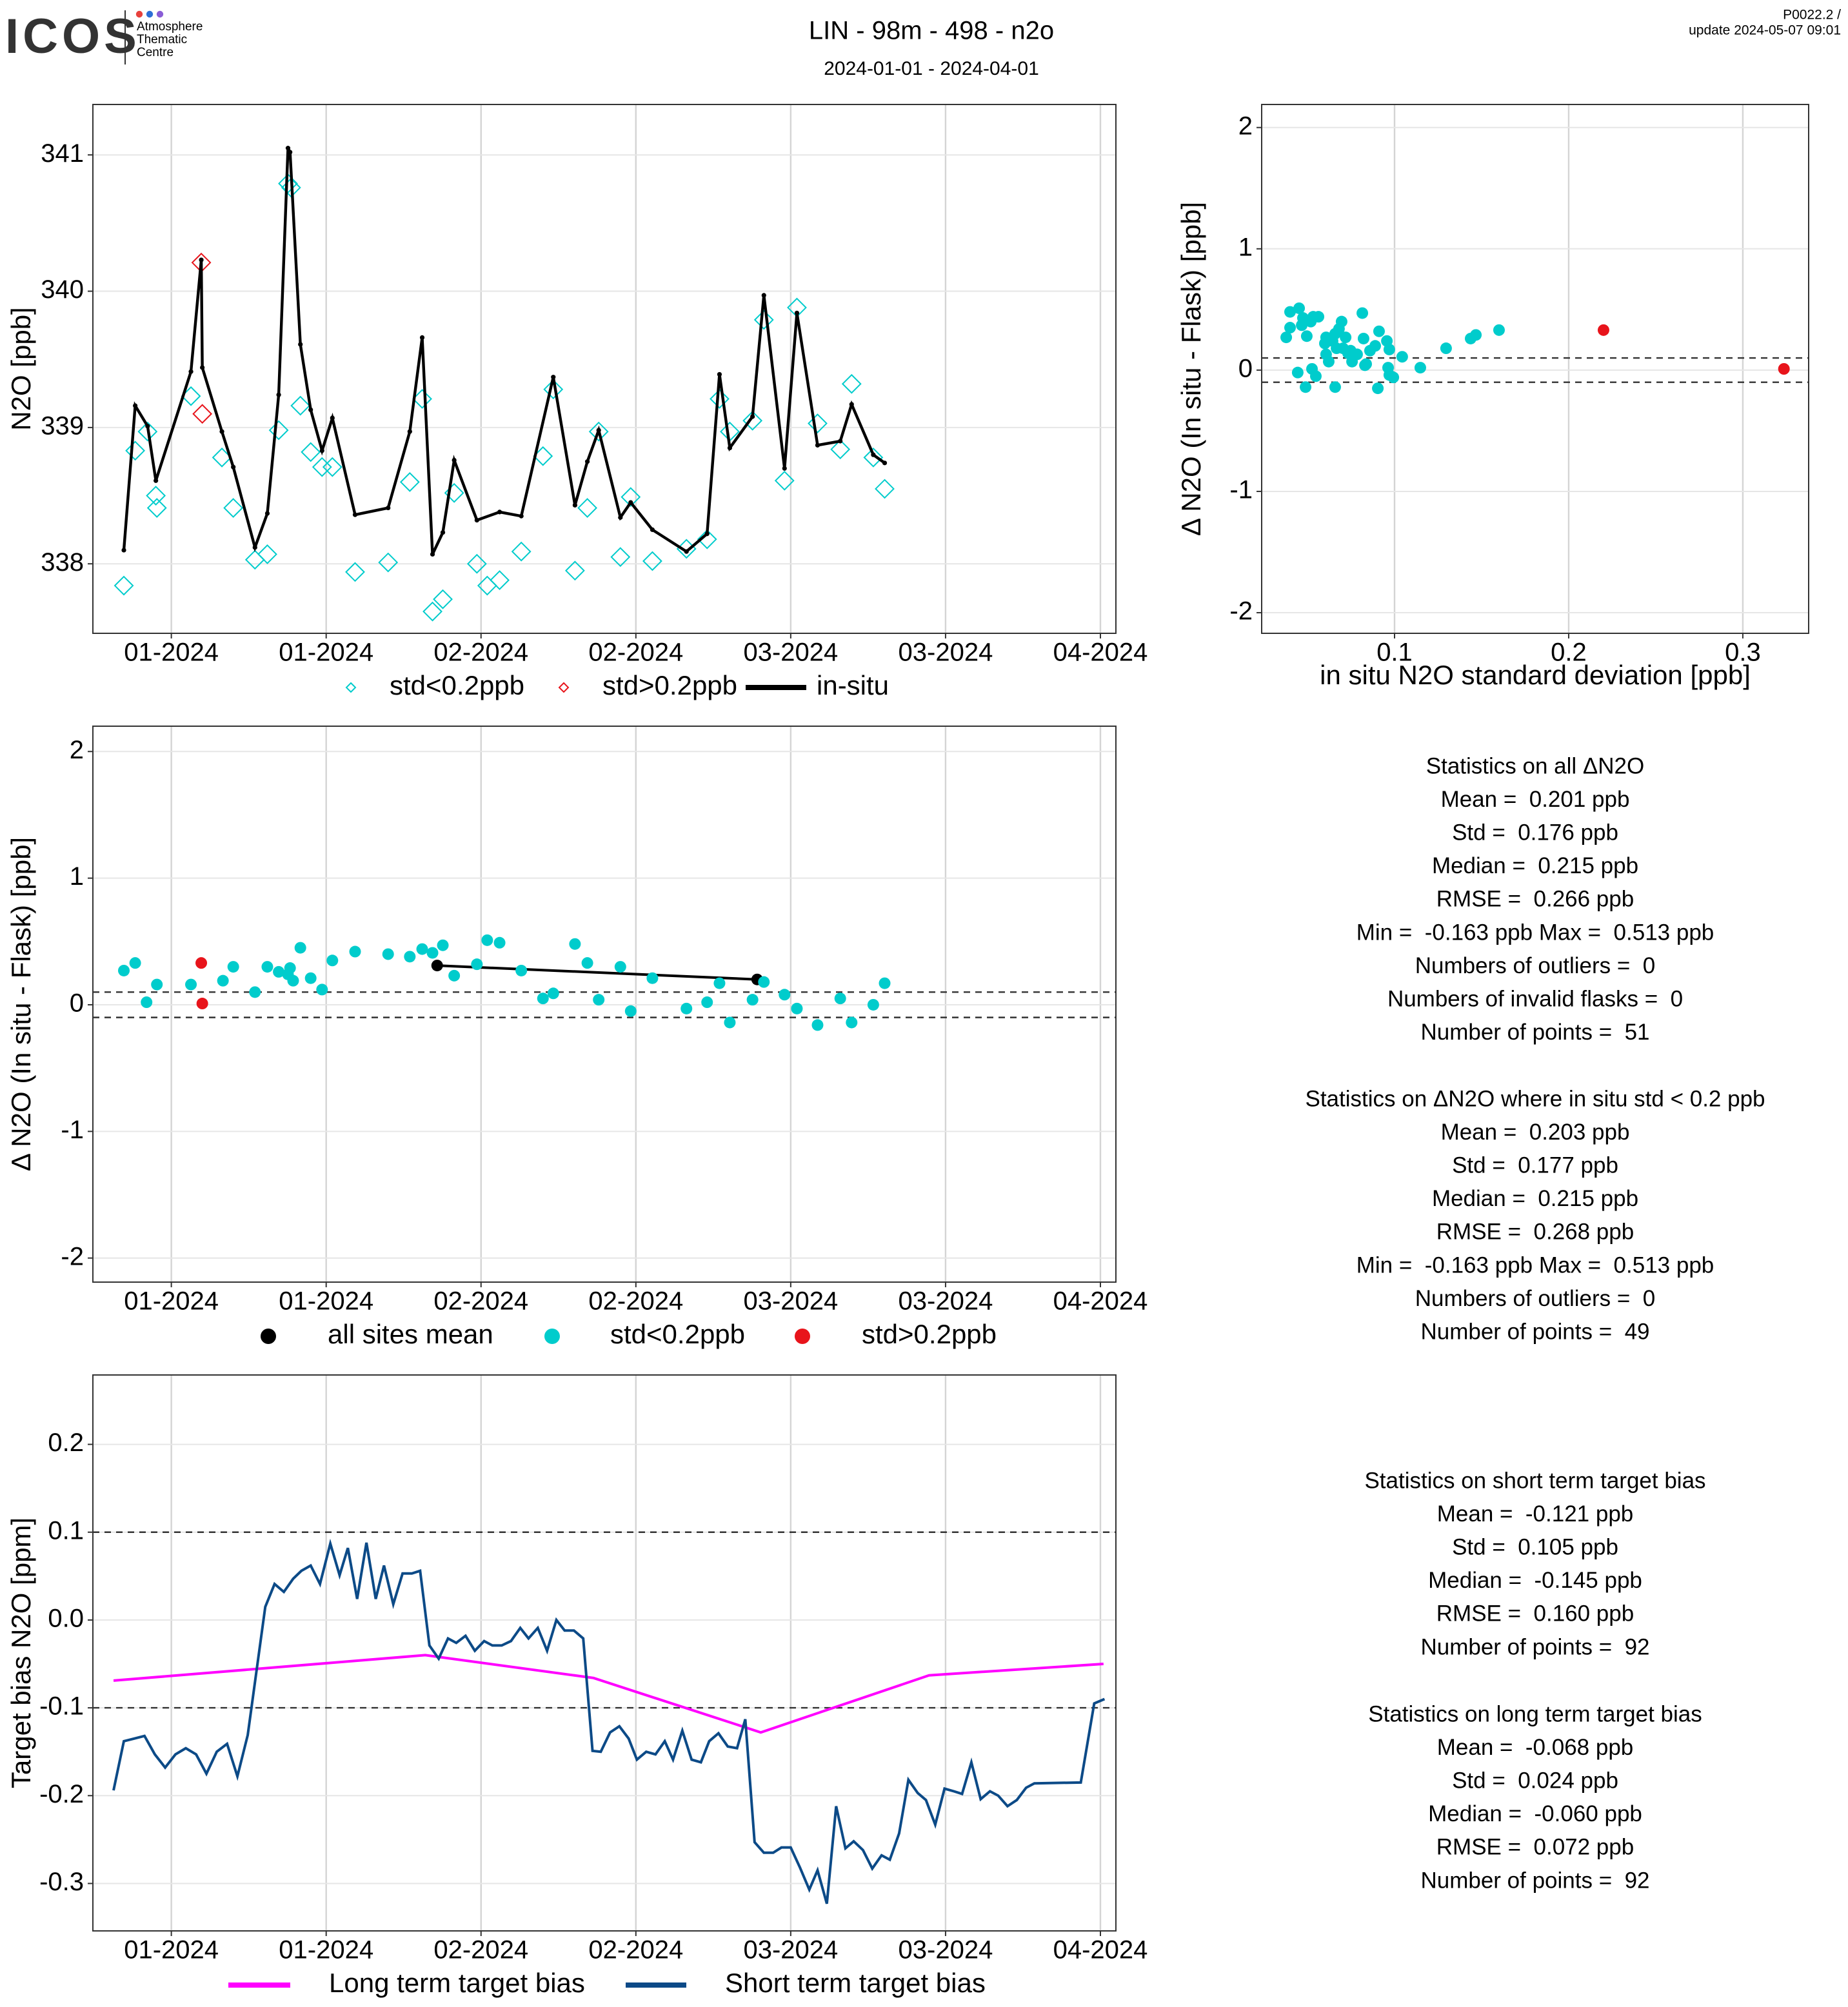  I want to click on x-tick-label: 0.2, so click(1569, 652).